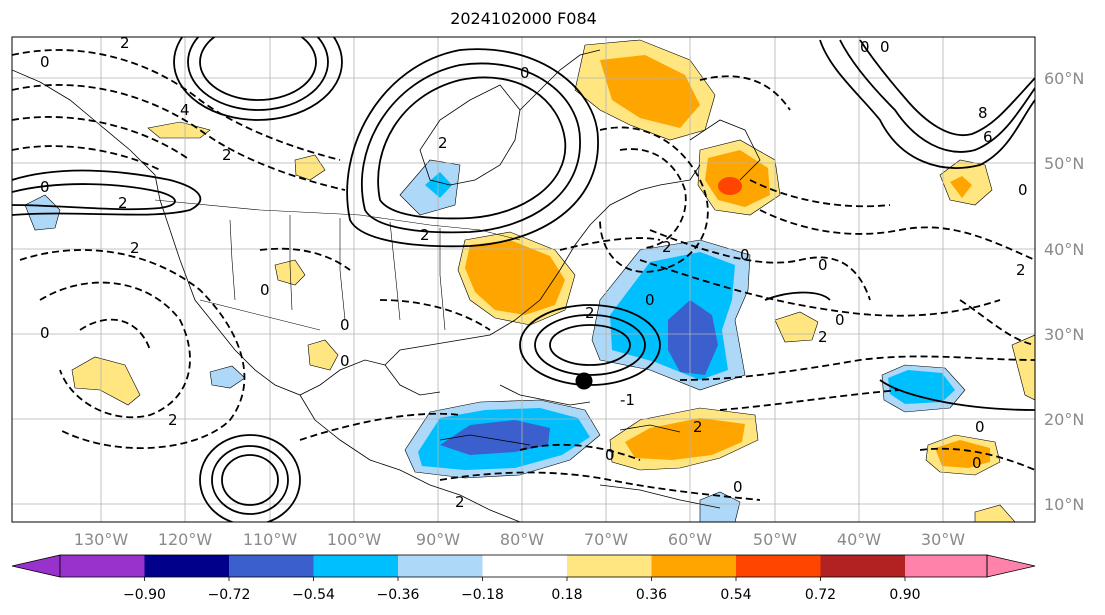 This screenshot has height=615, width=1105. I want to click on colorbar-tick-label: −0.72, so click(229, 595).